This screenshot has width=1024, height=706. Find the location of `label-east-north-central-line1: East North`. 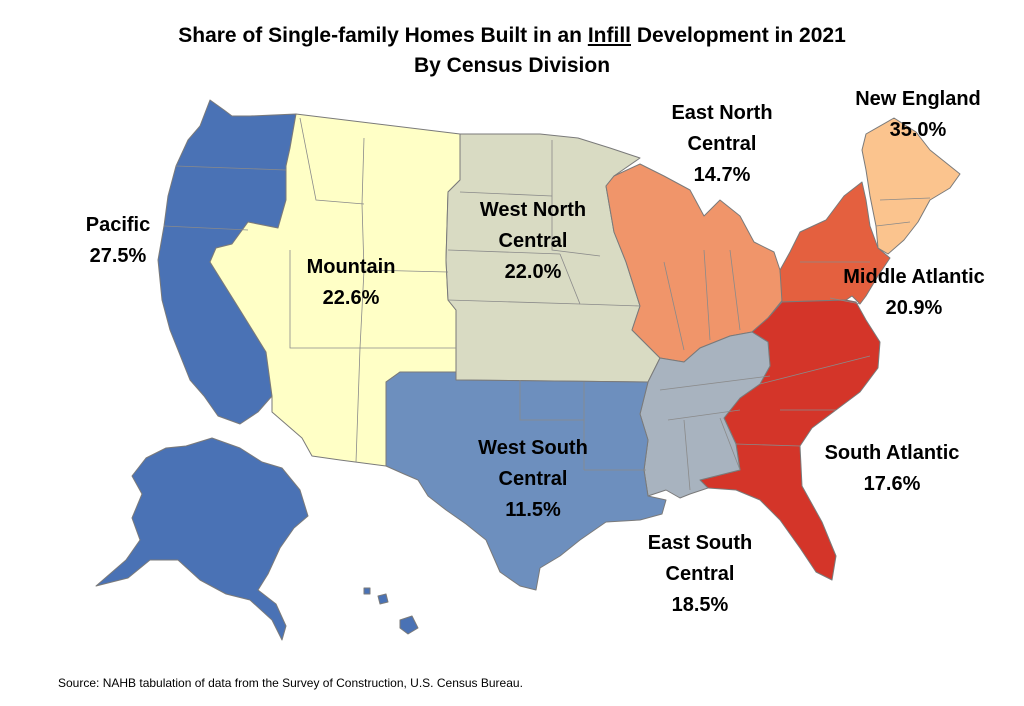

label-east-north-central-line1: East North is located at coordinates (722, 113).